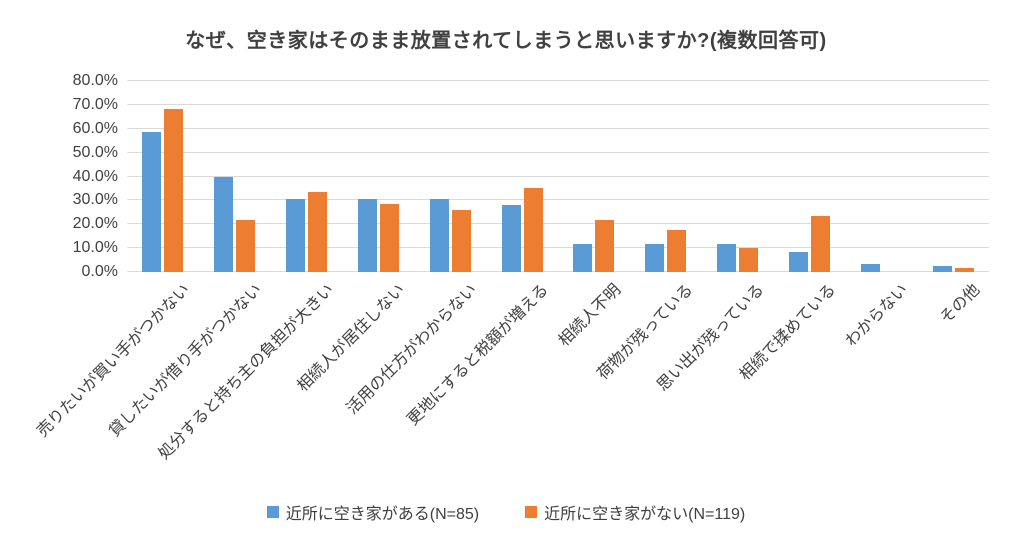 Image resolution: width=1012 pixels, height=547 pixels. Describe the element at coordinates (296, 235) in the screenshot. I see `bar-series1-処分すると持ち主の負担が大きい` at that location.